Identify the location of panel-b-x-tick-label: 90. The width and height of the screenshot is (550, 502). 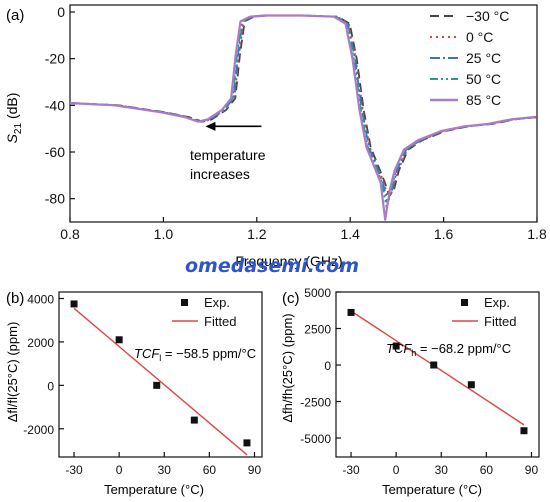
(255, 470).